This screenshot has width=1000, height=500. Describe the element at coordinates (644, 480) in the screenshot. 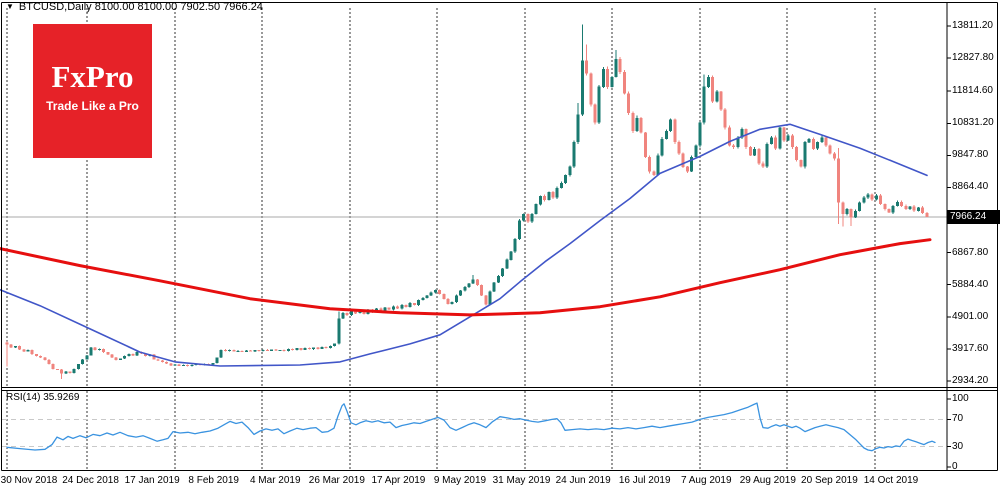

I see `date-axis-label: 16 Jul 2019` at that location.